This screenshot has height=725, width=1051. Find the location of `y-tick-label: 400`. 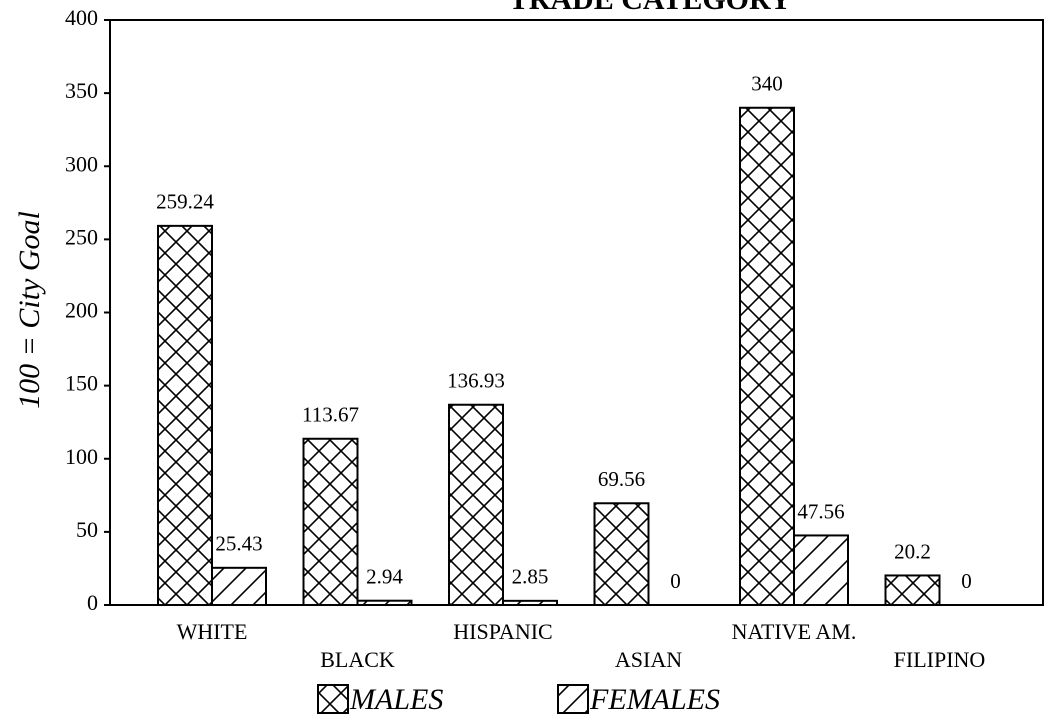

y-tick-label: 400 is located at coordinates (81, 17).